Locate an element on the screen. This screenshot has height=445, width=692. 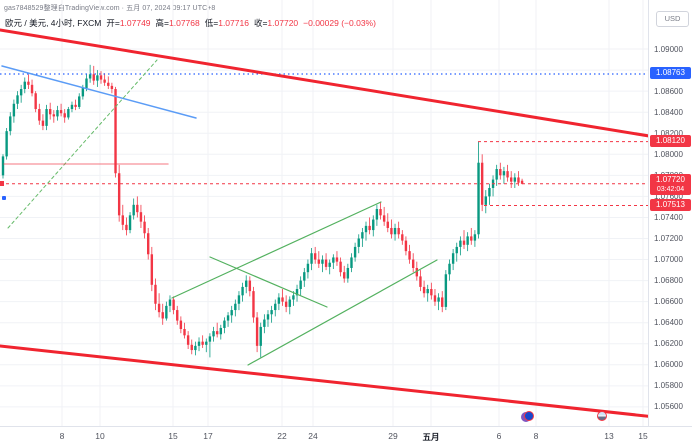
price-badge-1-08763: 1.08763 is located at coordinates (670, 73).